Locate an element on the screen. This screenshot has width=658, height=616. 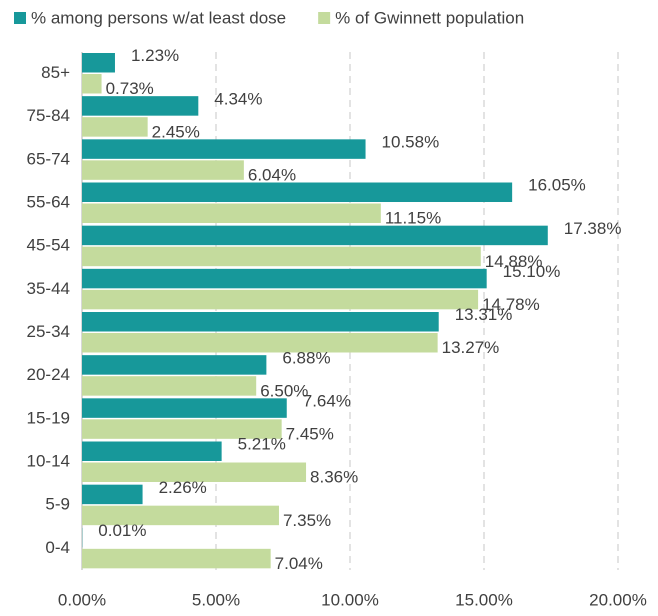
y-tick-label: 75-84 is located at coordinates (48, 115).